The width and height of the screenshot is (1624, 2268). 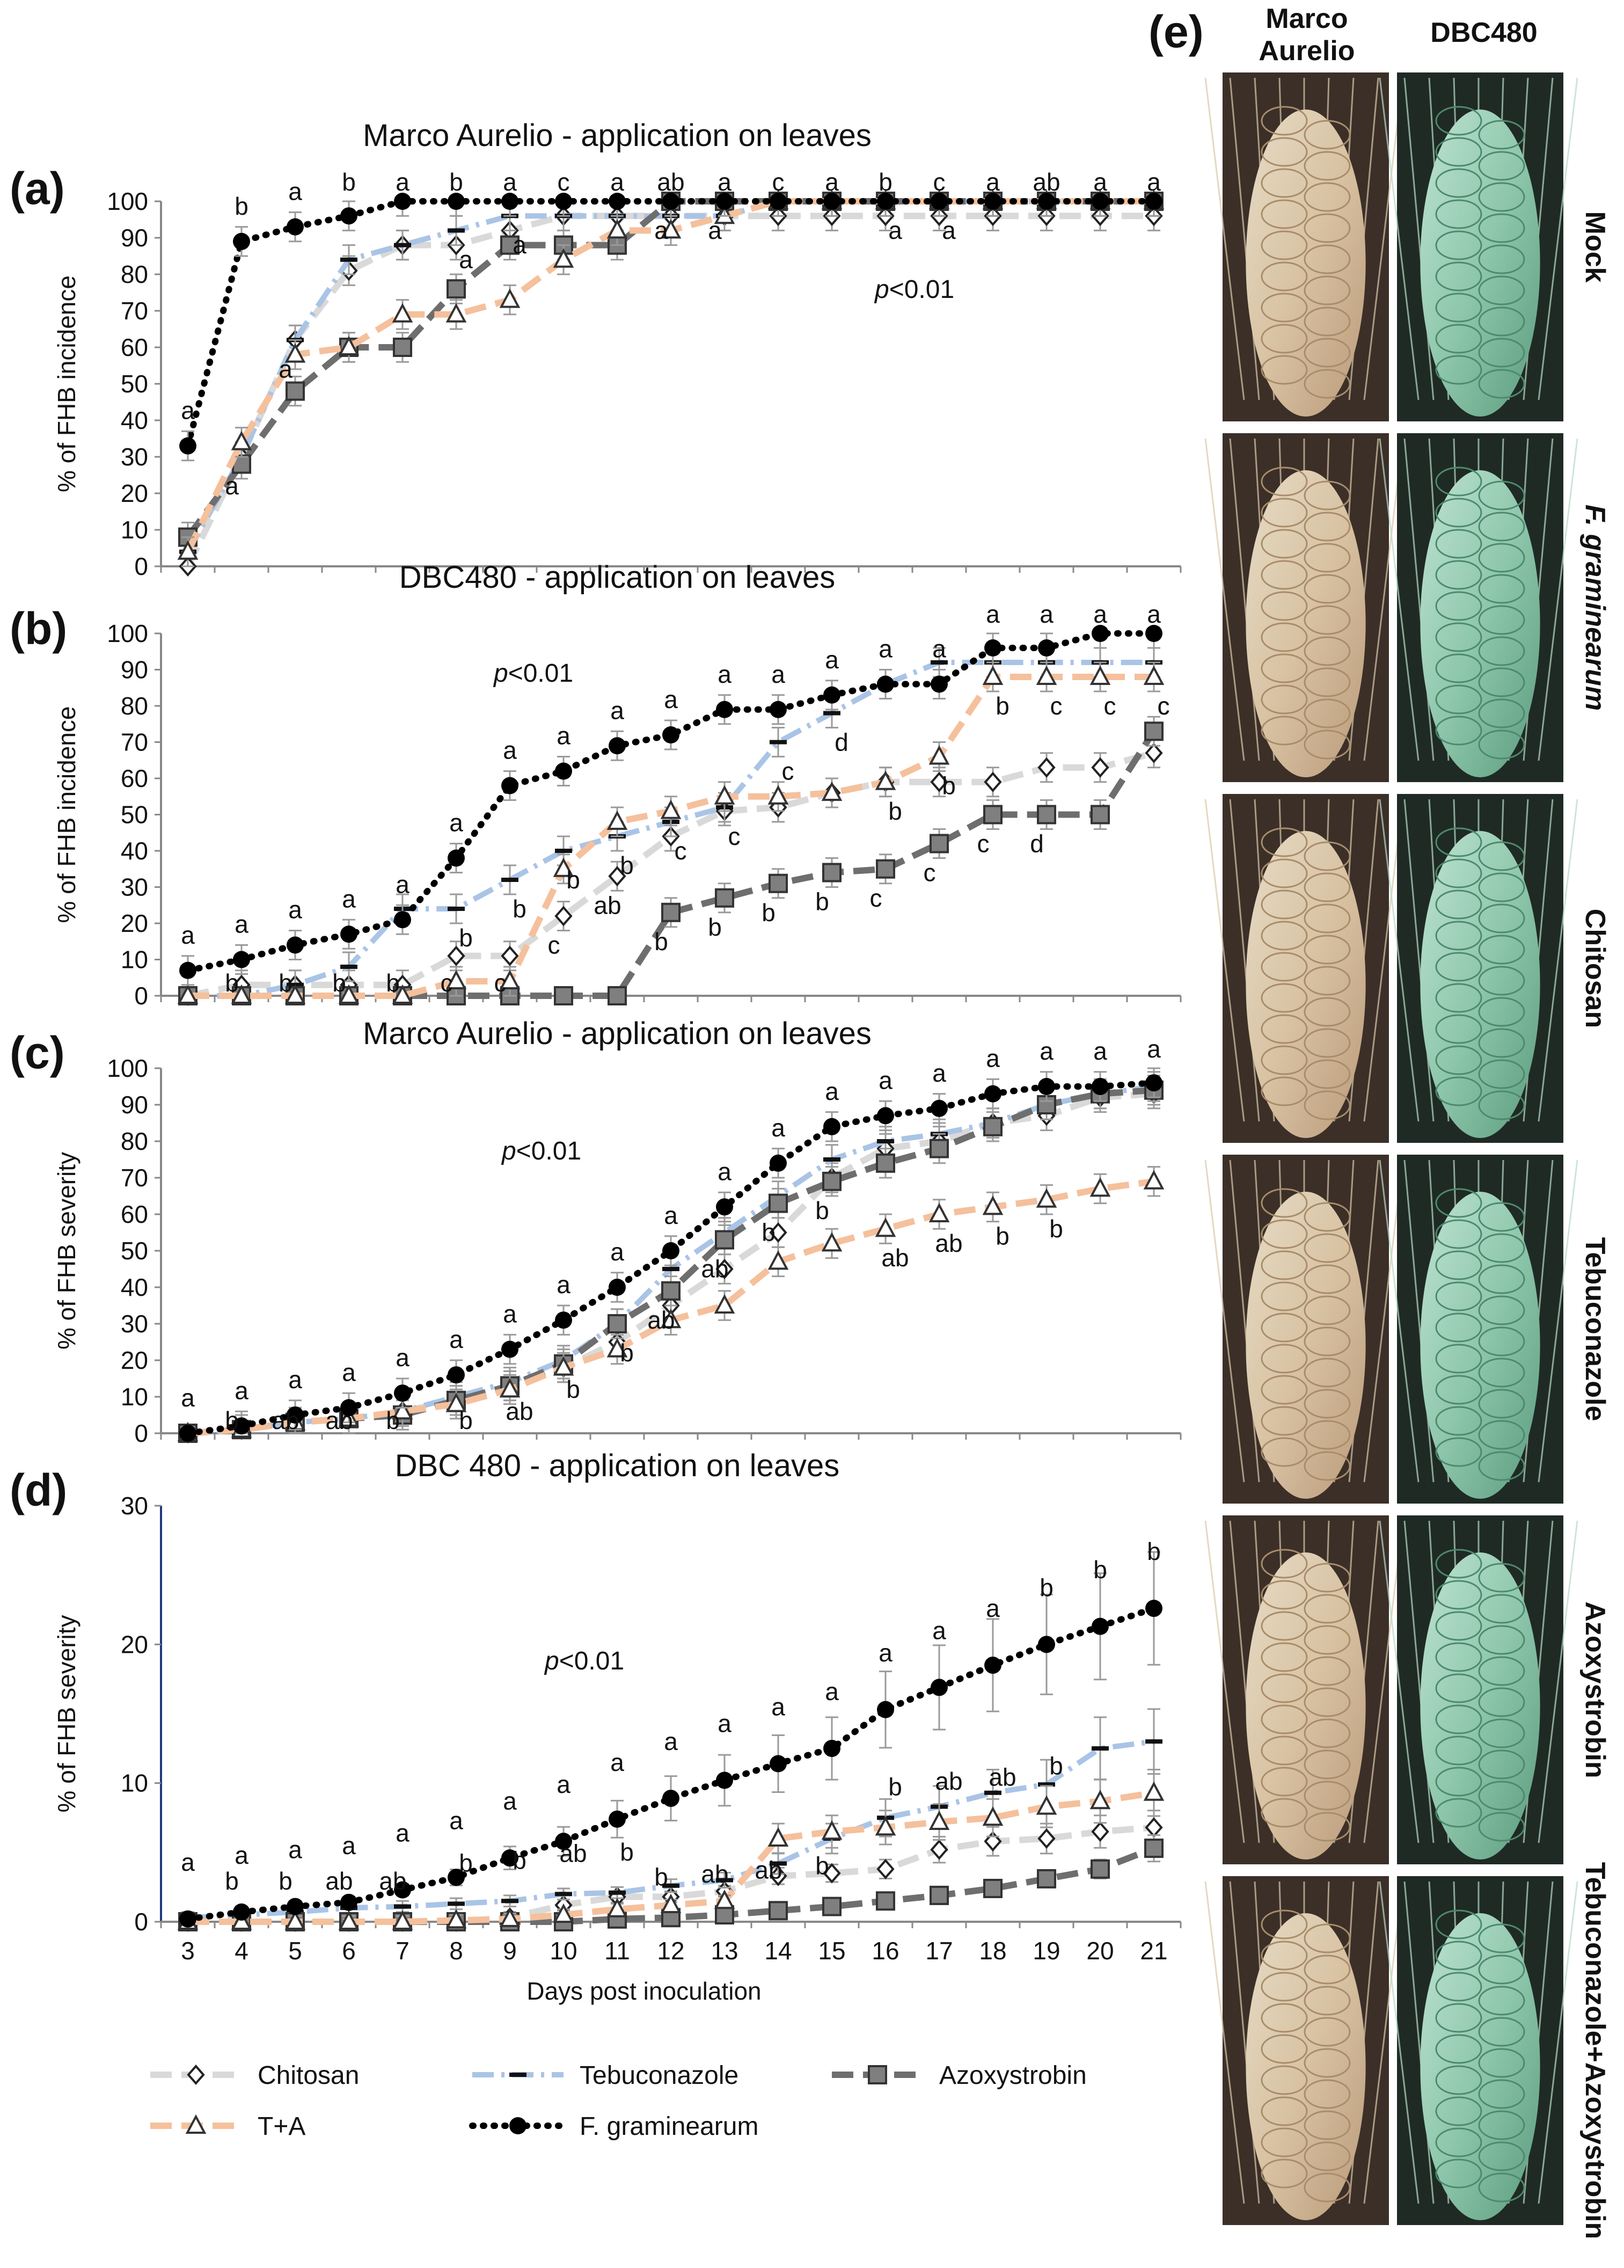 I want to click on series-line-chitosan, so click(x=669, y=391).